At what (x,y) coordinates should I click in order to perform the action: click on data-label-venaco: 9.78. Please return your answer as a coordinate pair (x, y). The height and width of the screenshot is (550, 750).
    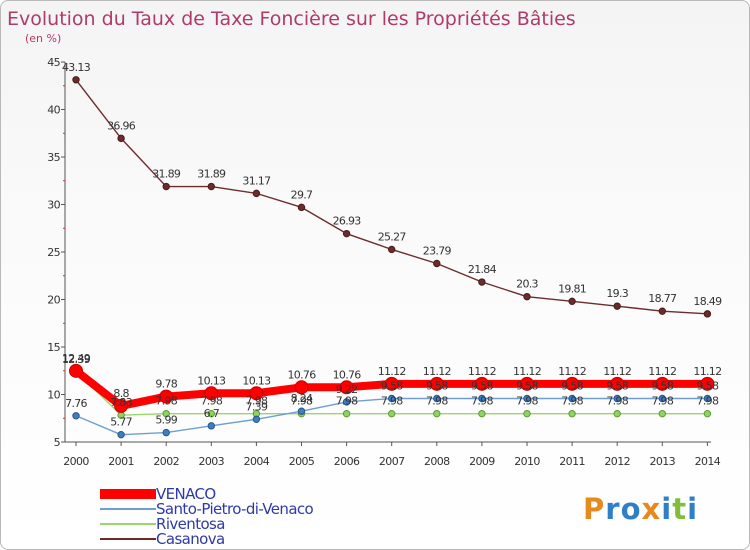
    Looking at the image, I should click on (166, 384).